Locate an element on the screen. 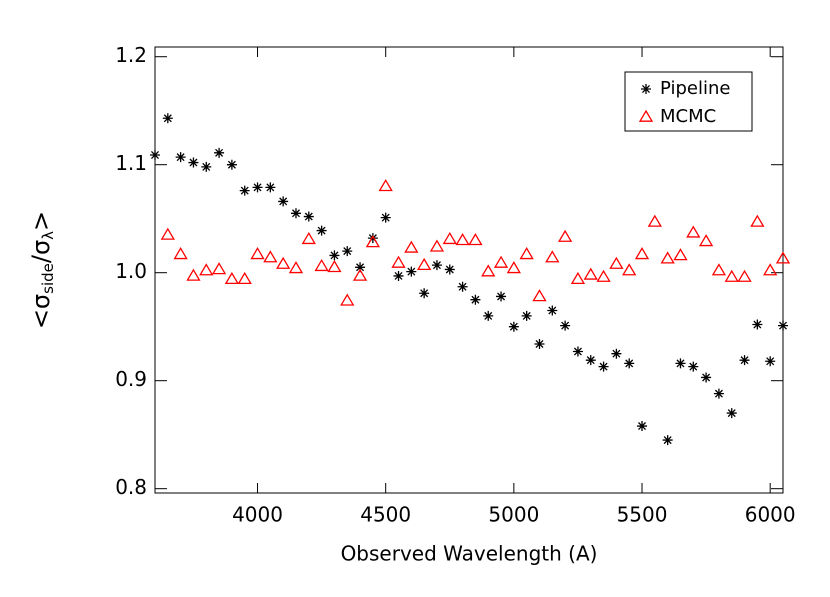 The height and width of the screenshot is (597, 830). y-tick-label: 1.1 is located at coordinates (131, 163).